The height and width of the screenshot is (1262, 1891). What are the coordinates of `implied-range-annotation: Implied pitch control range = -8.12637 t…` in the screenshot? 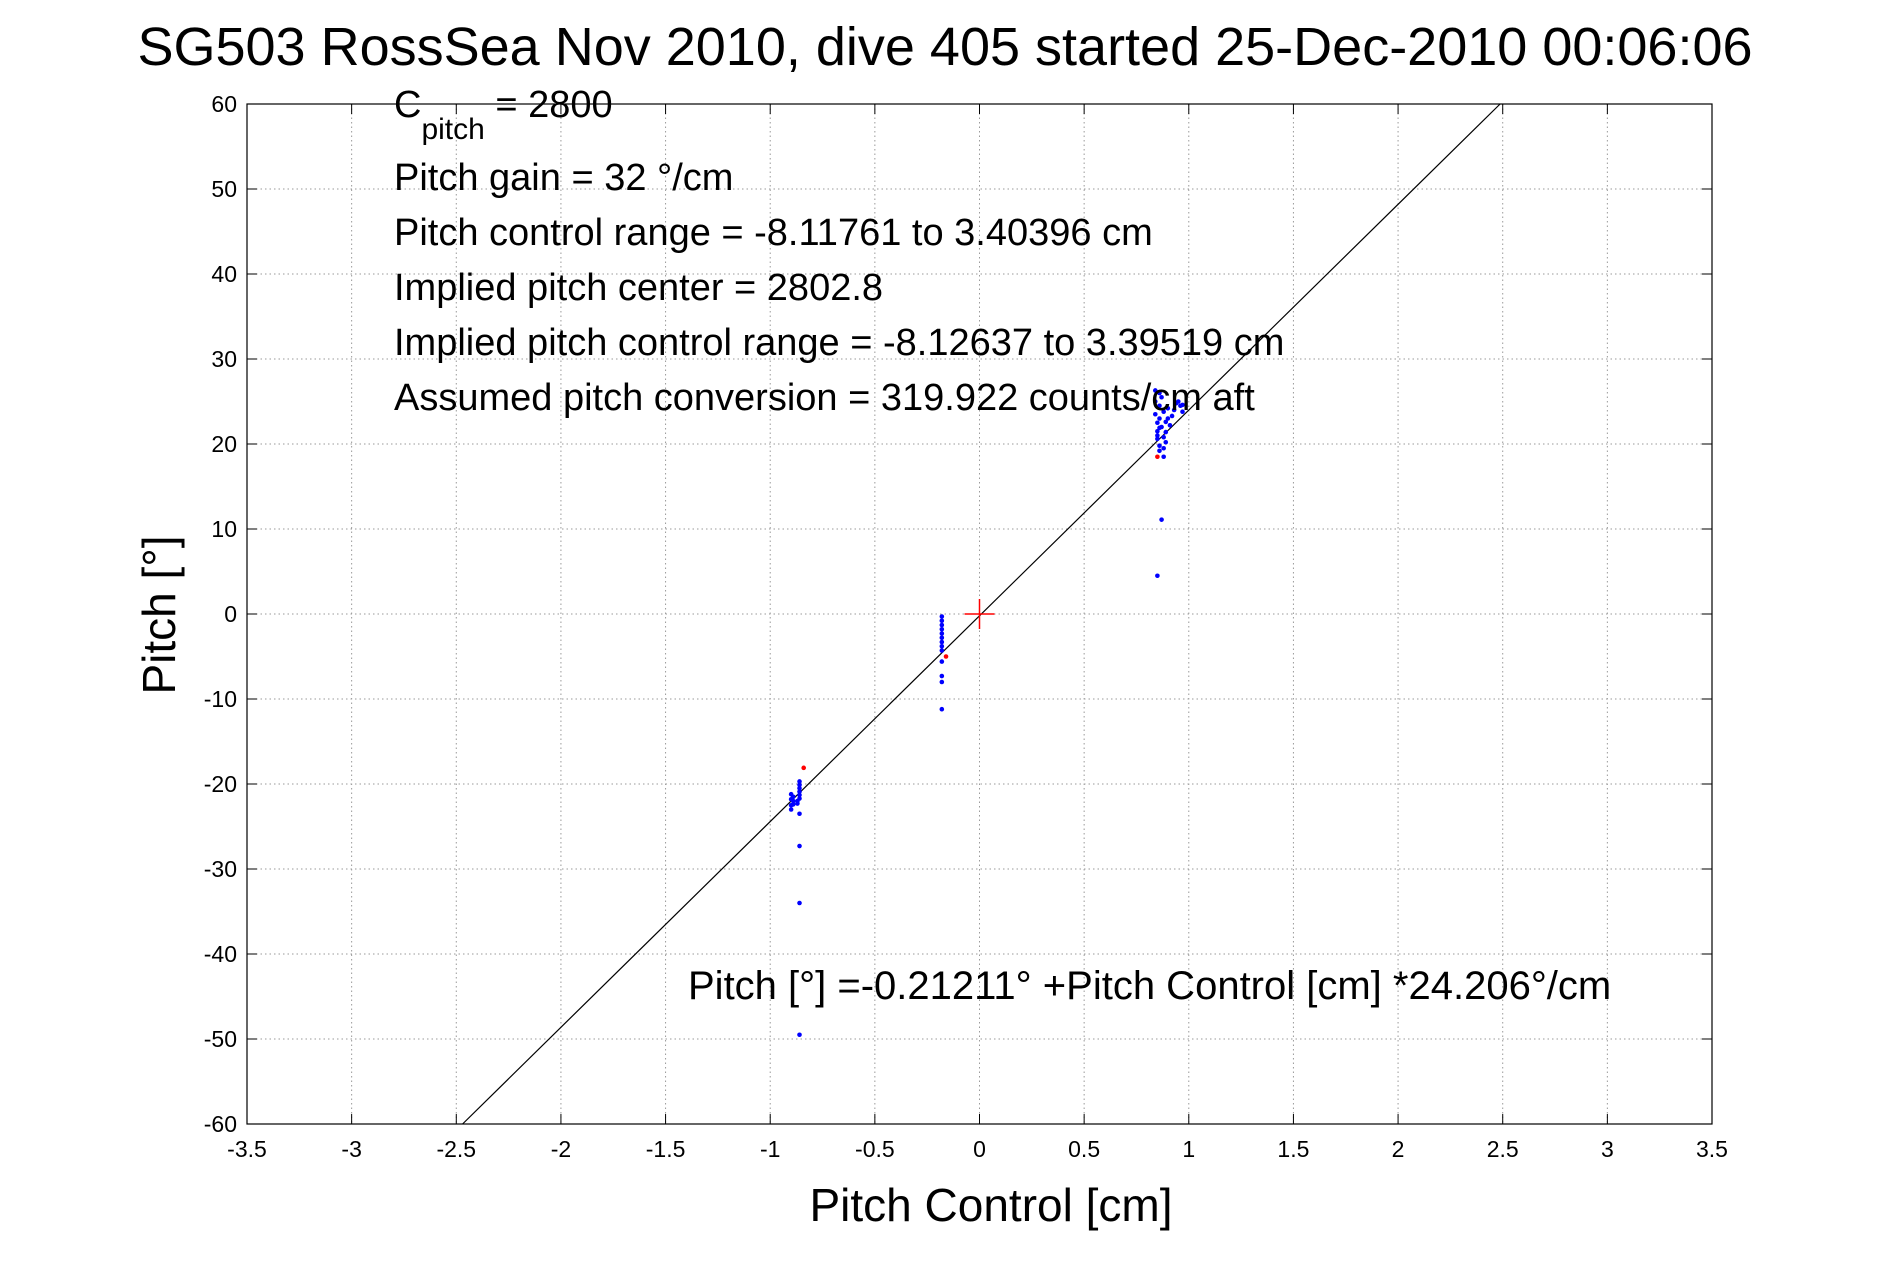 It's located at (839, 343).